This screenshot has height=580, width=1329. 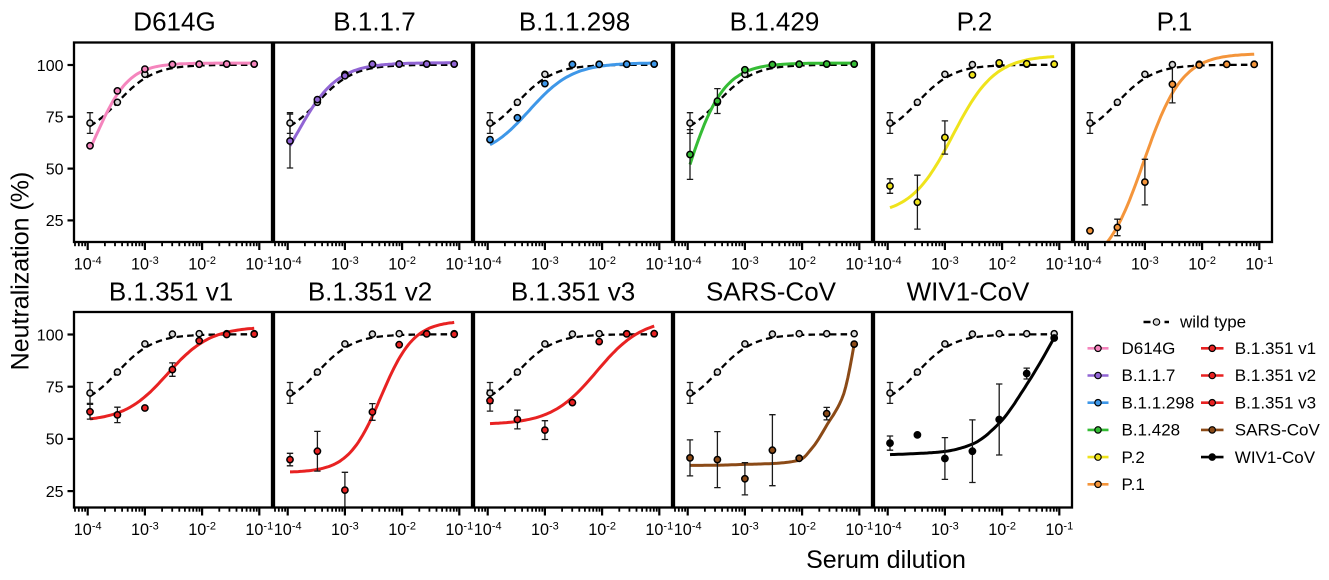 What do you see at coordinates (775, 21) in the screenshot?
I see `svg-text: B.1.429` at bounding box center [775, 21].